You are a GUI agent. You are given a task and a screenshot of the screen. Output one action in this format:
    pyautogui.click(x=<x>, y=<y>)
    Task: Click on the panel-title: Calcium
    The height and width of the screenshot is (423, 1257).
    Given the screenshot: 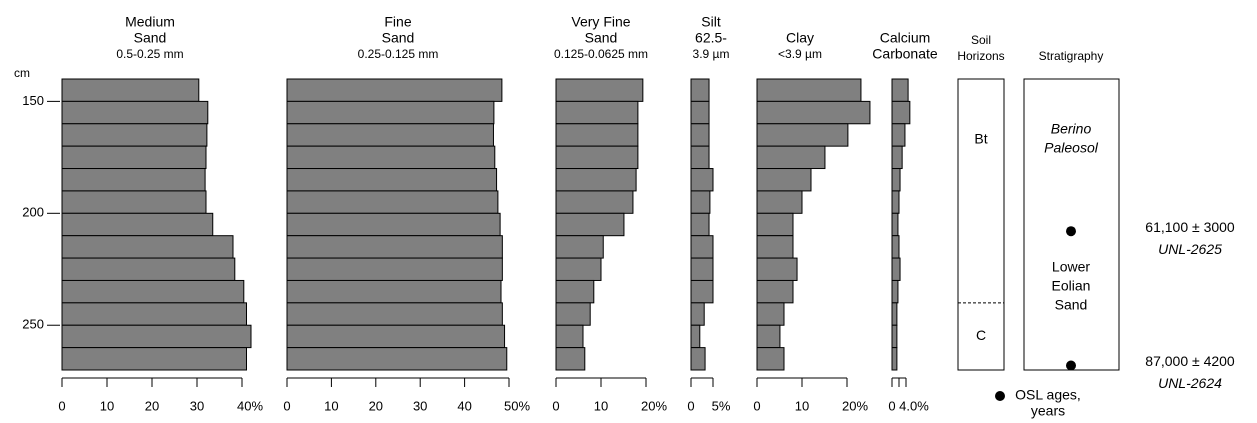 What is the action you would take?
    pyautogui.click(x=905, y=38)
    